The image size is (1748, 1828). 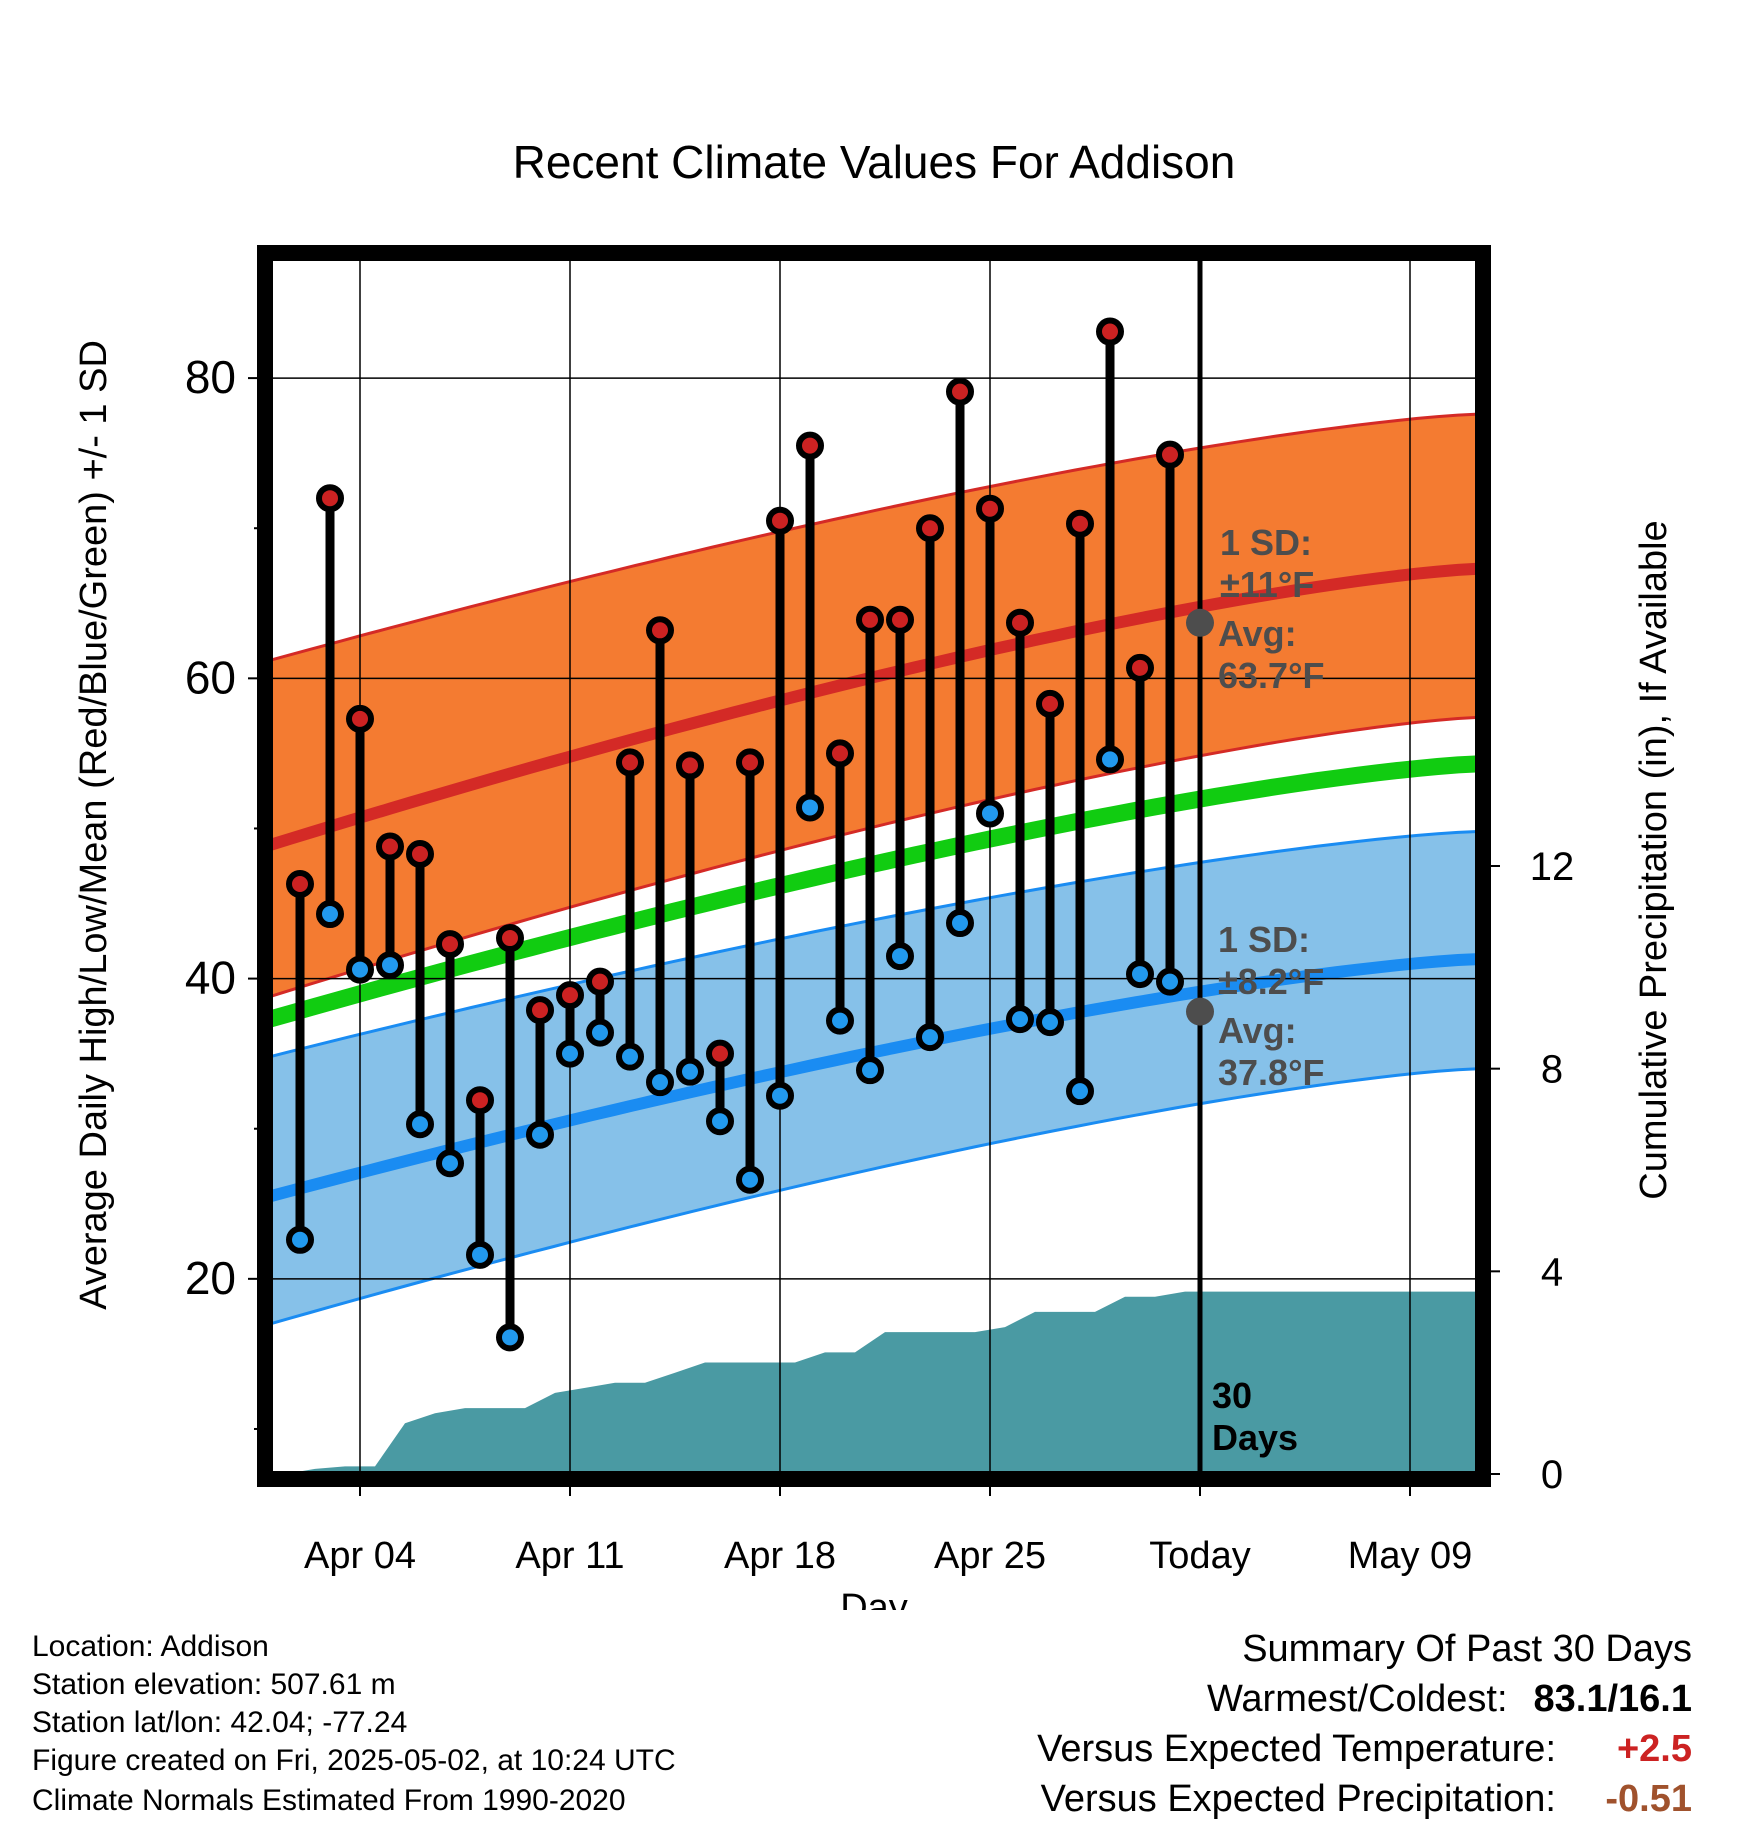 What do you see at coordinates (874, 162) in the screenshot?
I see `chart-title: Recent Climate Values For Addison` at bounding box center [874, 162].